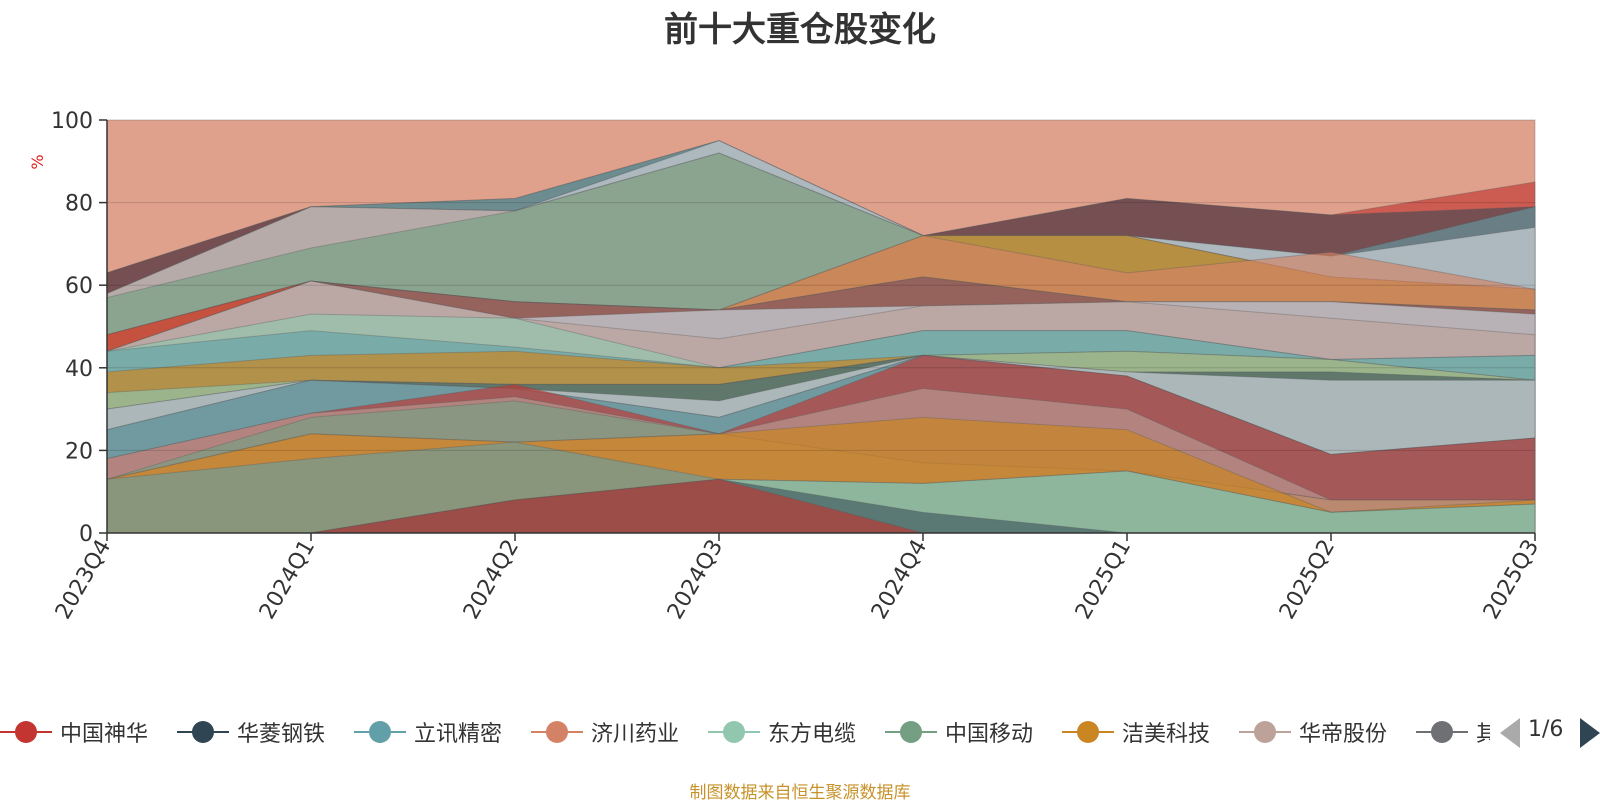 The height and width of the screenshot is (803, 1600). I want to click on legend-item: 济川药业, so click(605, 732).